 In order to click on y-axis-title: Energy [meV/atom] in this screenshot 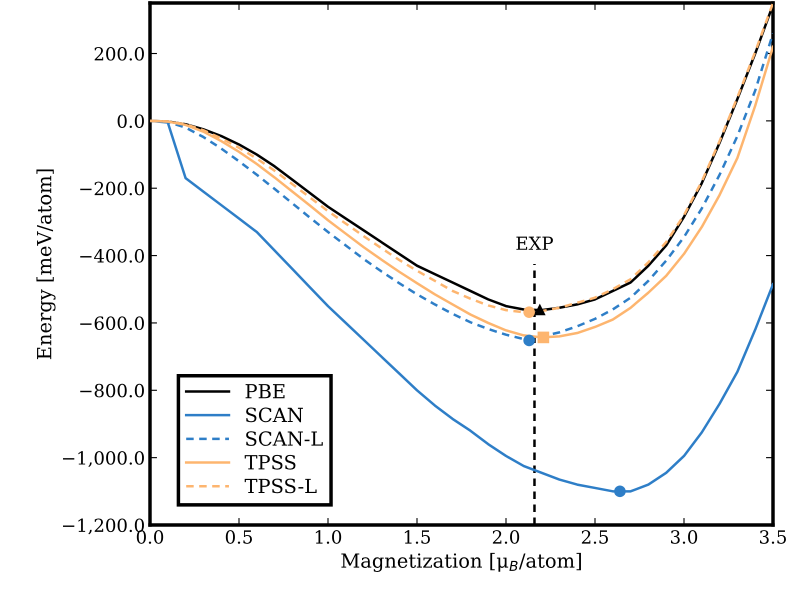, I will do `click(46, 264)`.